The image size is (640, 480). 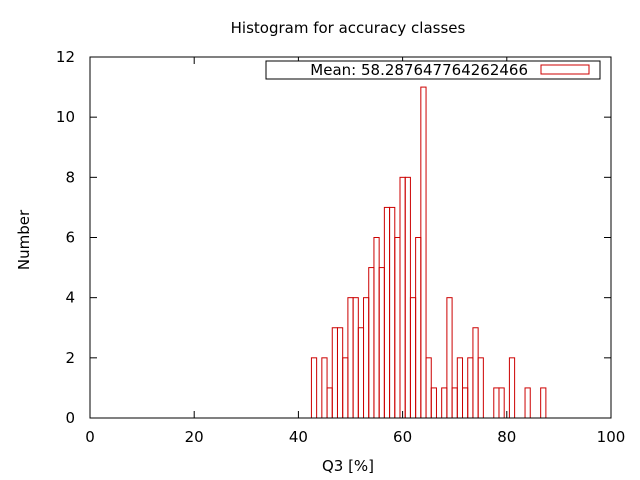 I want to click on y-tick-label: 4, so click(x=70, y=298).